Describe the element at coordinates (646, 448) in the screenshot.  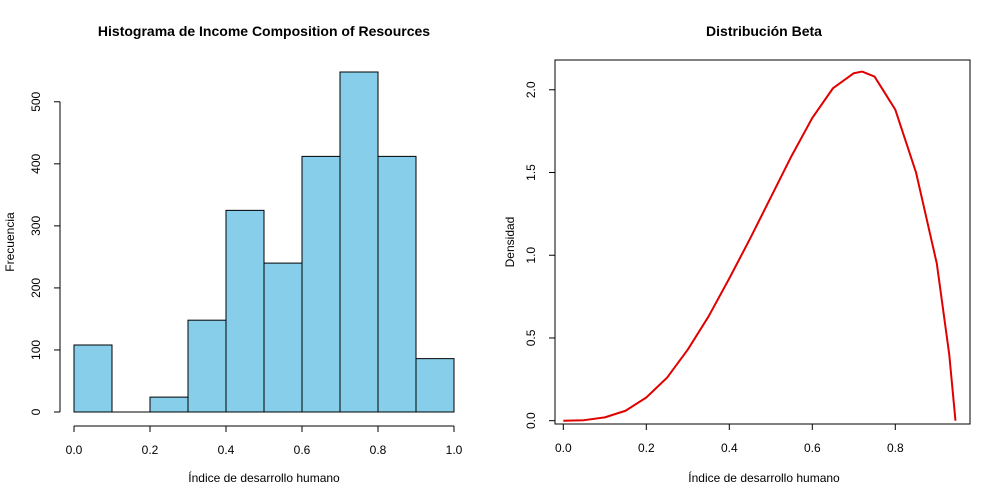
I see `beta-x-tick-label: 0.2` at that location.